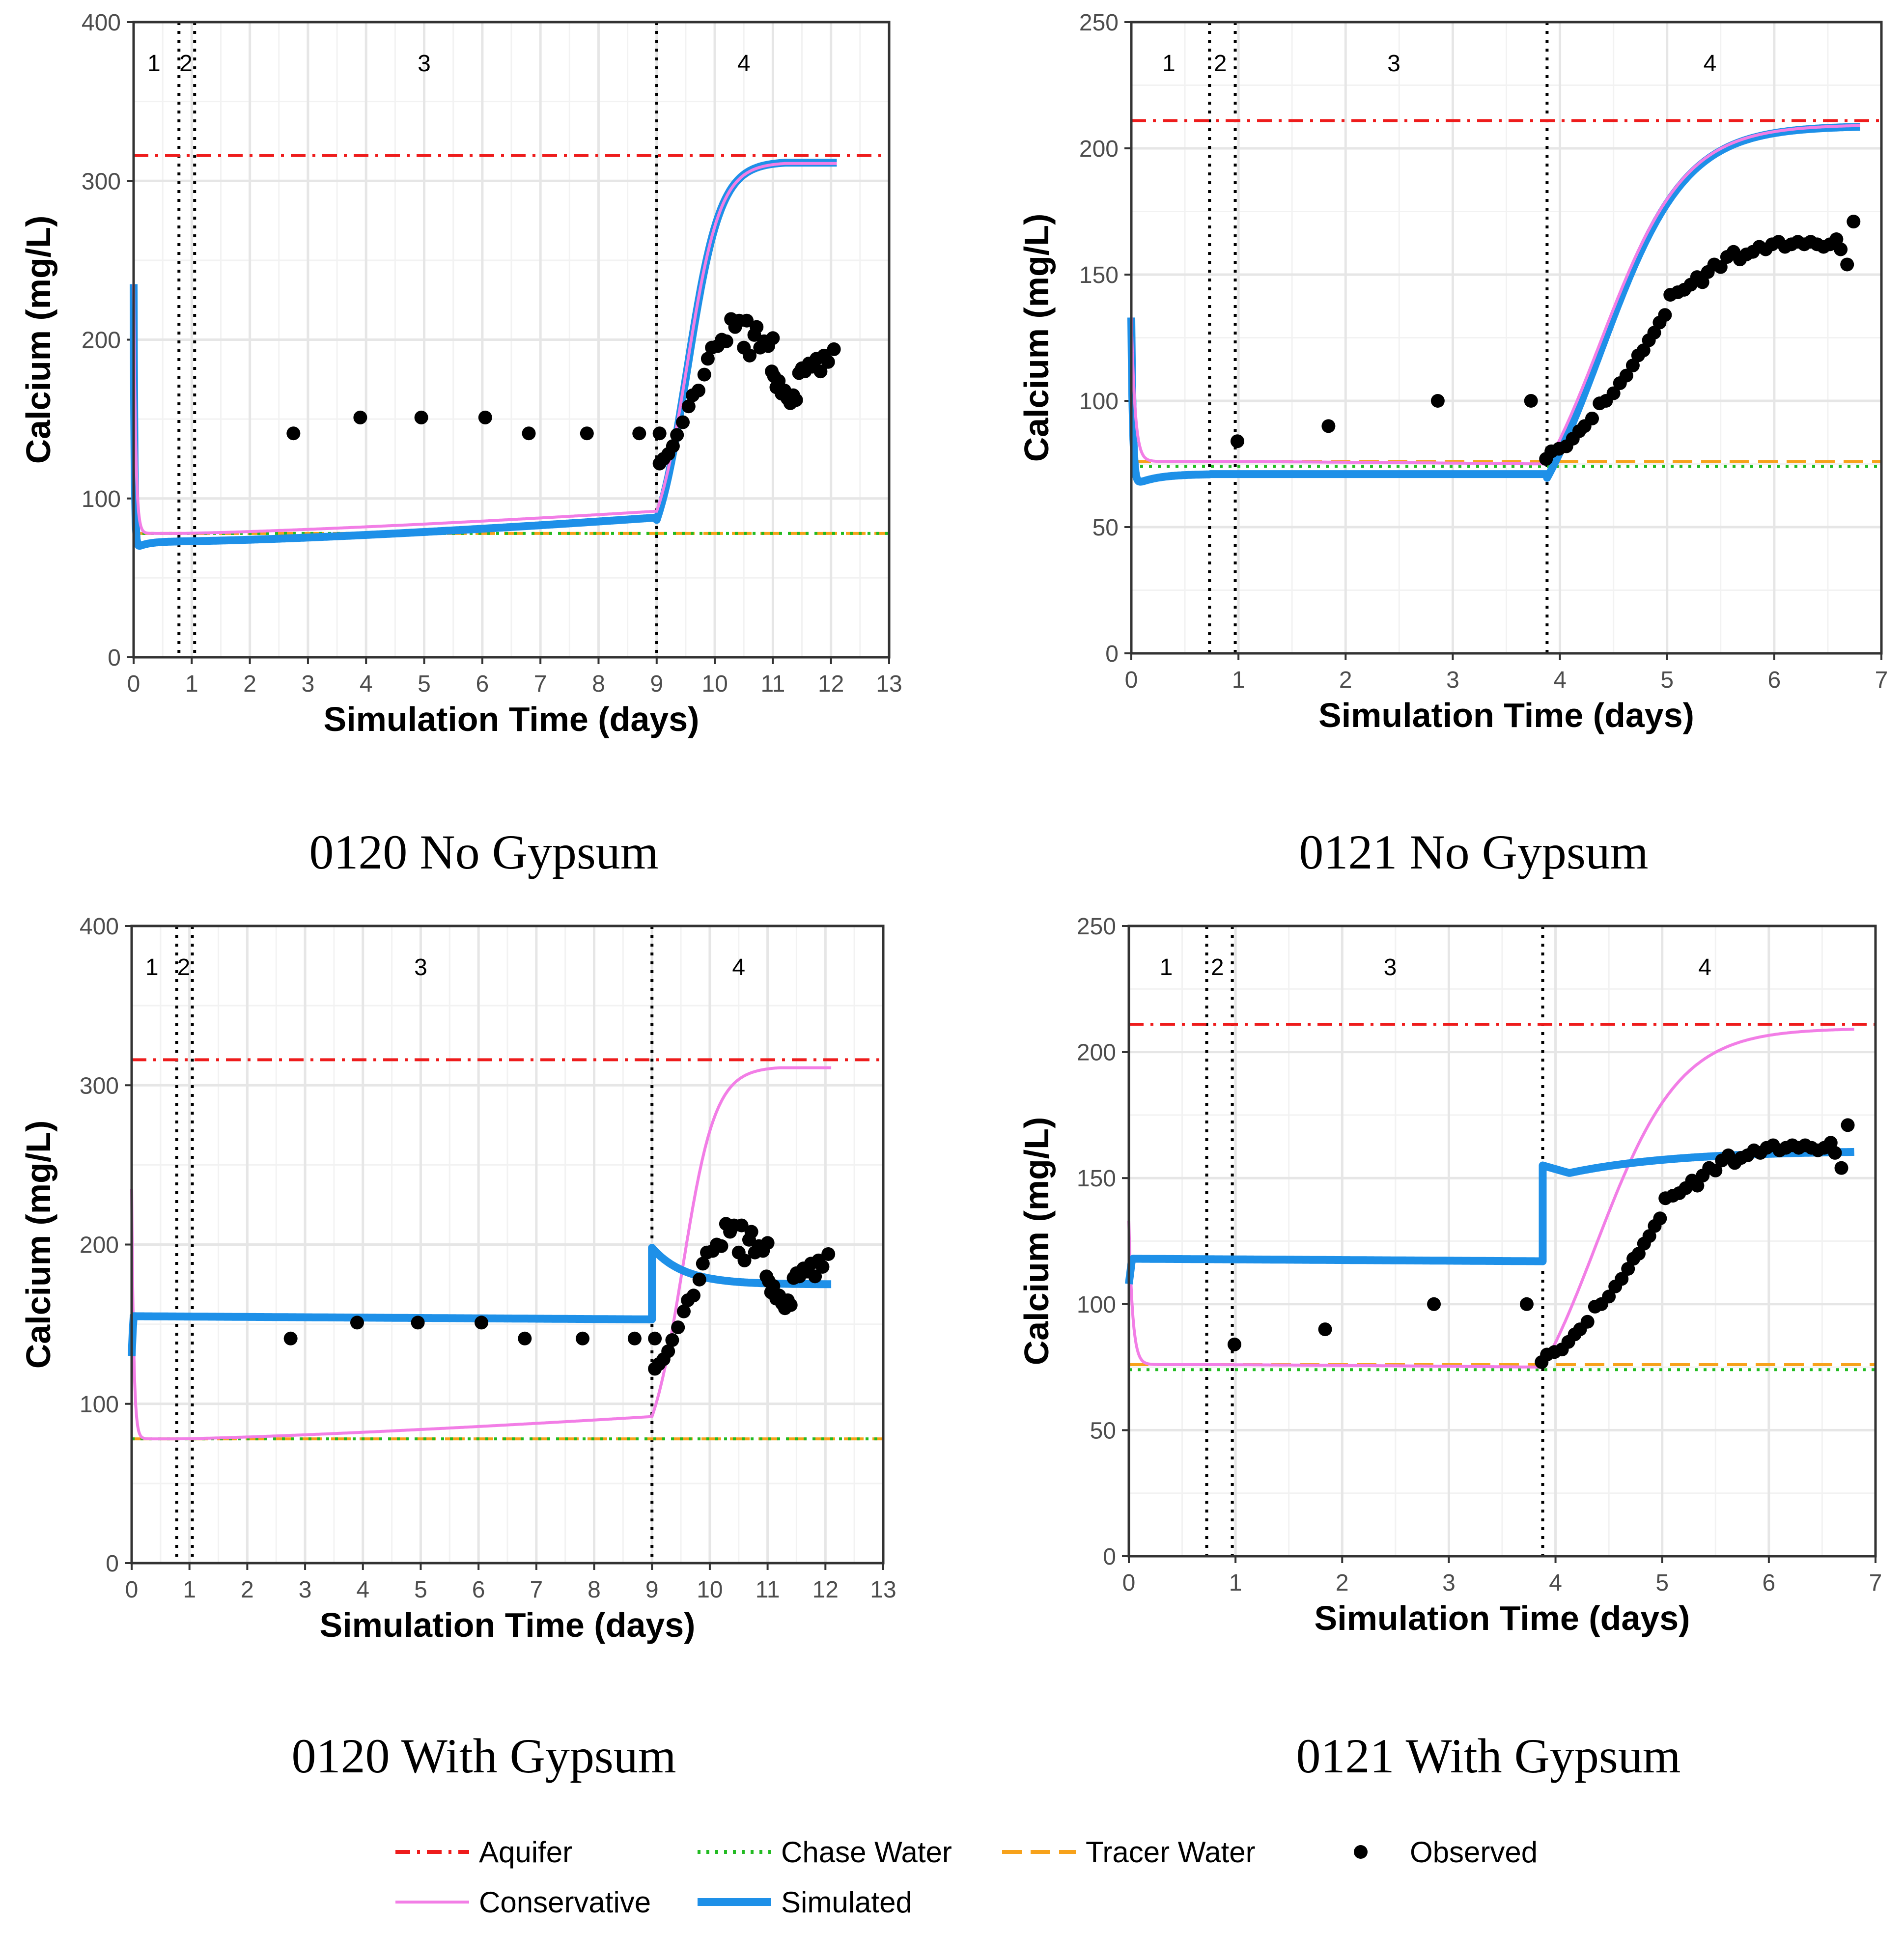  What do you see at coordinates (1099, 275) in the screenshot?
I see `y-tick-label: 150` at bounding box center [1099, 275].